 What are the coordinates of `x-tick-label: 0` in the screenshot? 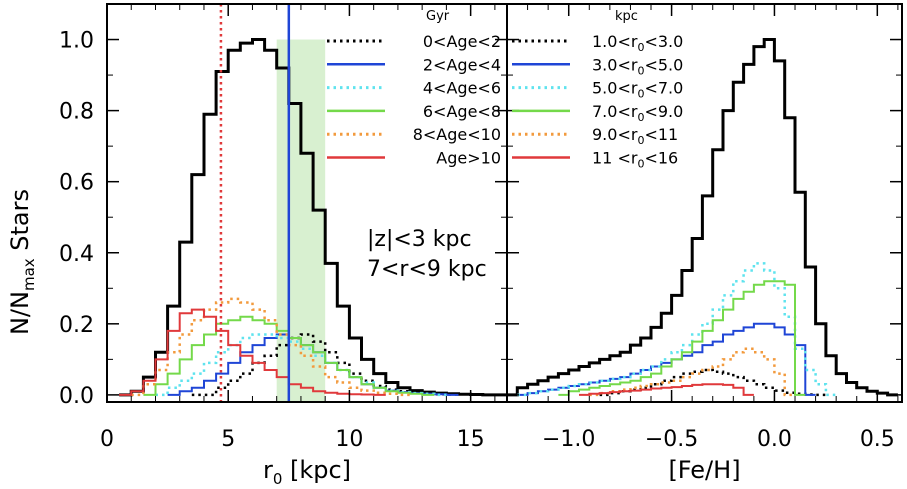 It's located at (107, 439).